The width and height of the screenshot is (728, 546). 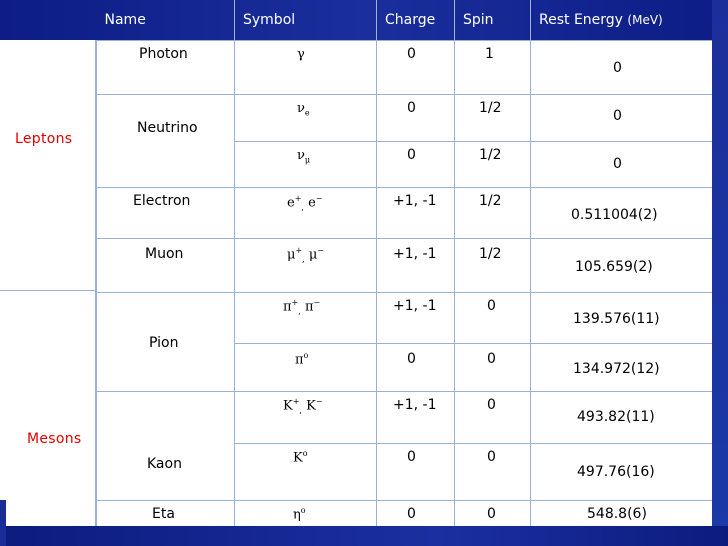 What do you see at coordinates (305, 213) in the screenshot?
I see `cell-symbol: e+, e−` at bounding box center [305, 213].